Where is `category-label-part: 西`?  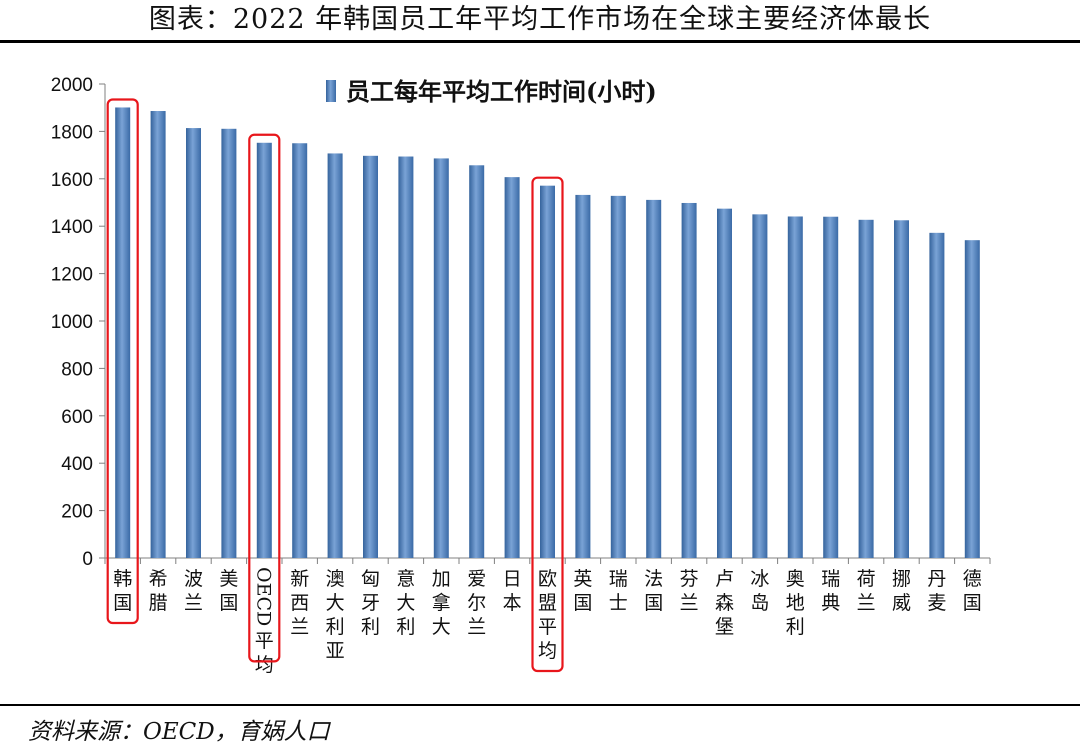 category-label-part: 西 is located at coordinates (299, 603).